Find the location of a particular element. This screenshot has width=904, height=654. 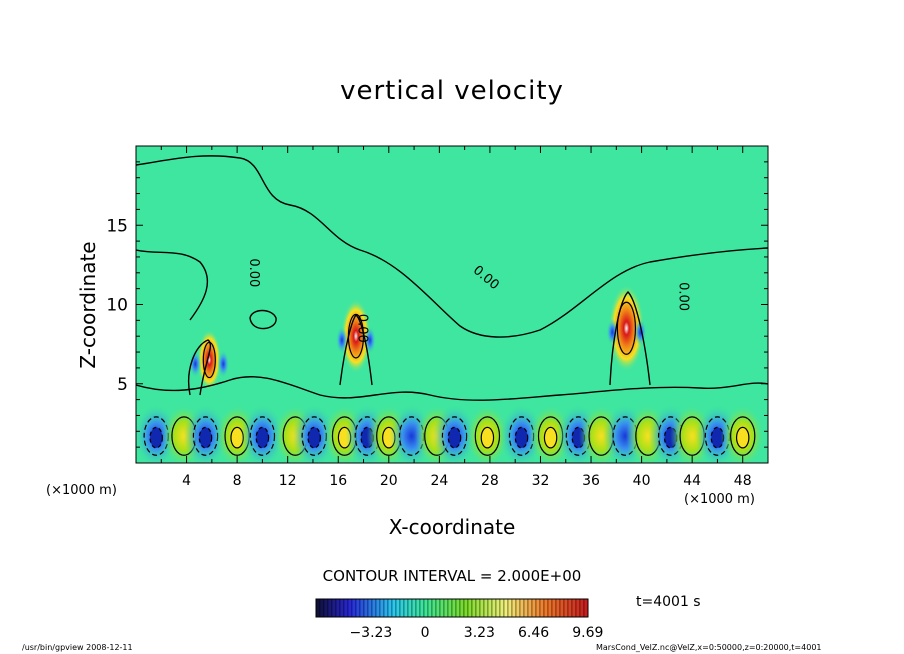

x-axis-label: X-coordinate is located at coordinates (452, 527).